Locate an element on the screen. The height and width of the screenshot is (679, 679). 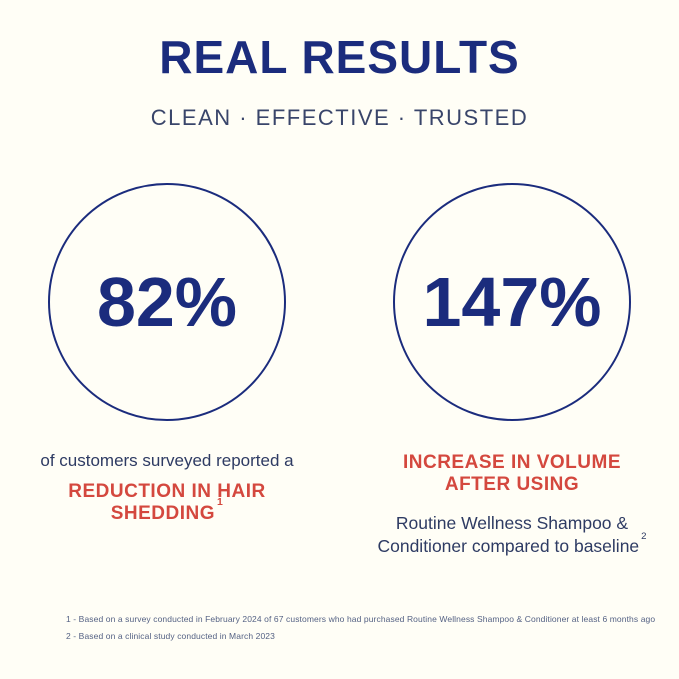
headline-line2: SHEDDING is located at coordinates (162, 513).